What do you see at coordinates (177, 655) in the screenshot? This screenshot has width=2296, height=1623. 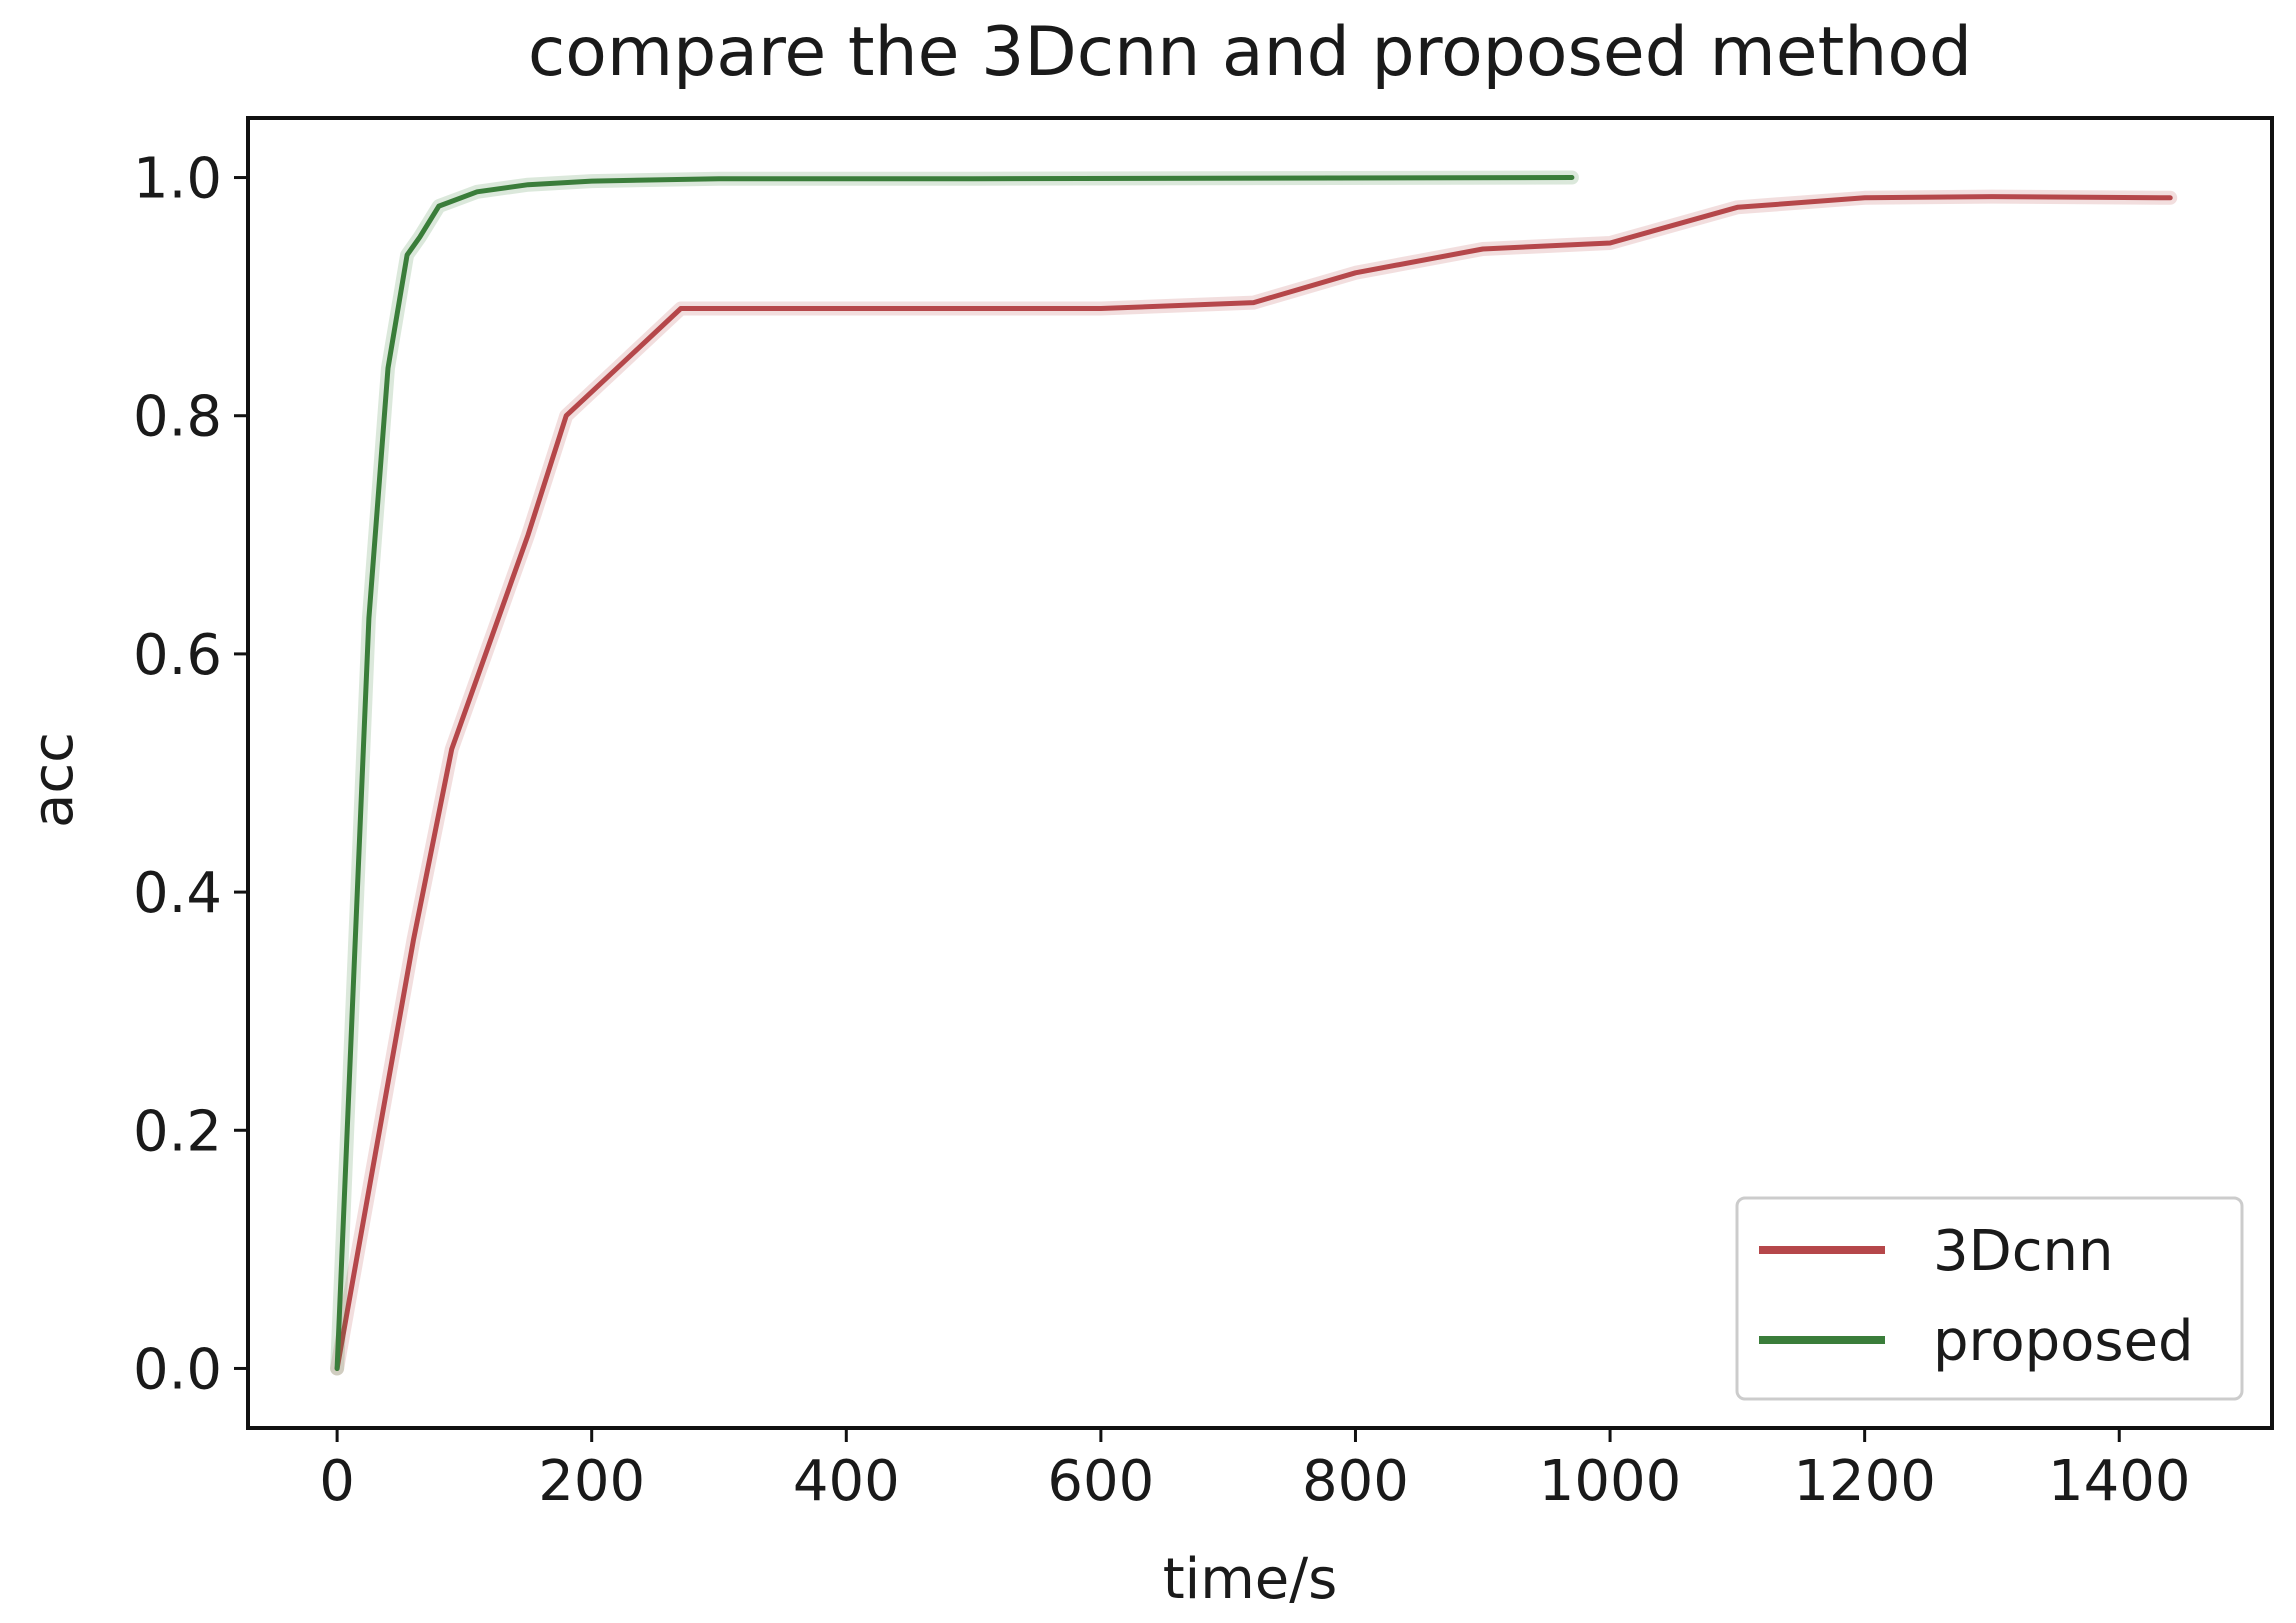 I see `y-tick-label: 0.6` at bounding box center [177, 655].